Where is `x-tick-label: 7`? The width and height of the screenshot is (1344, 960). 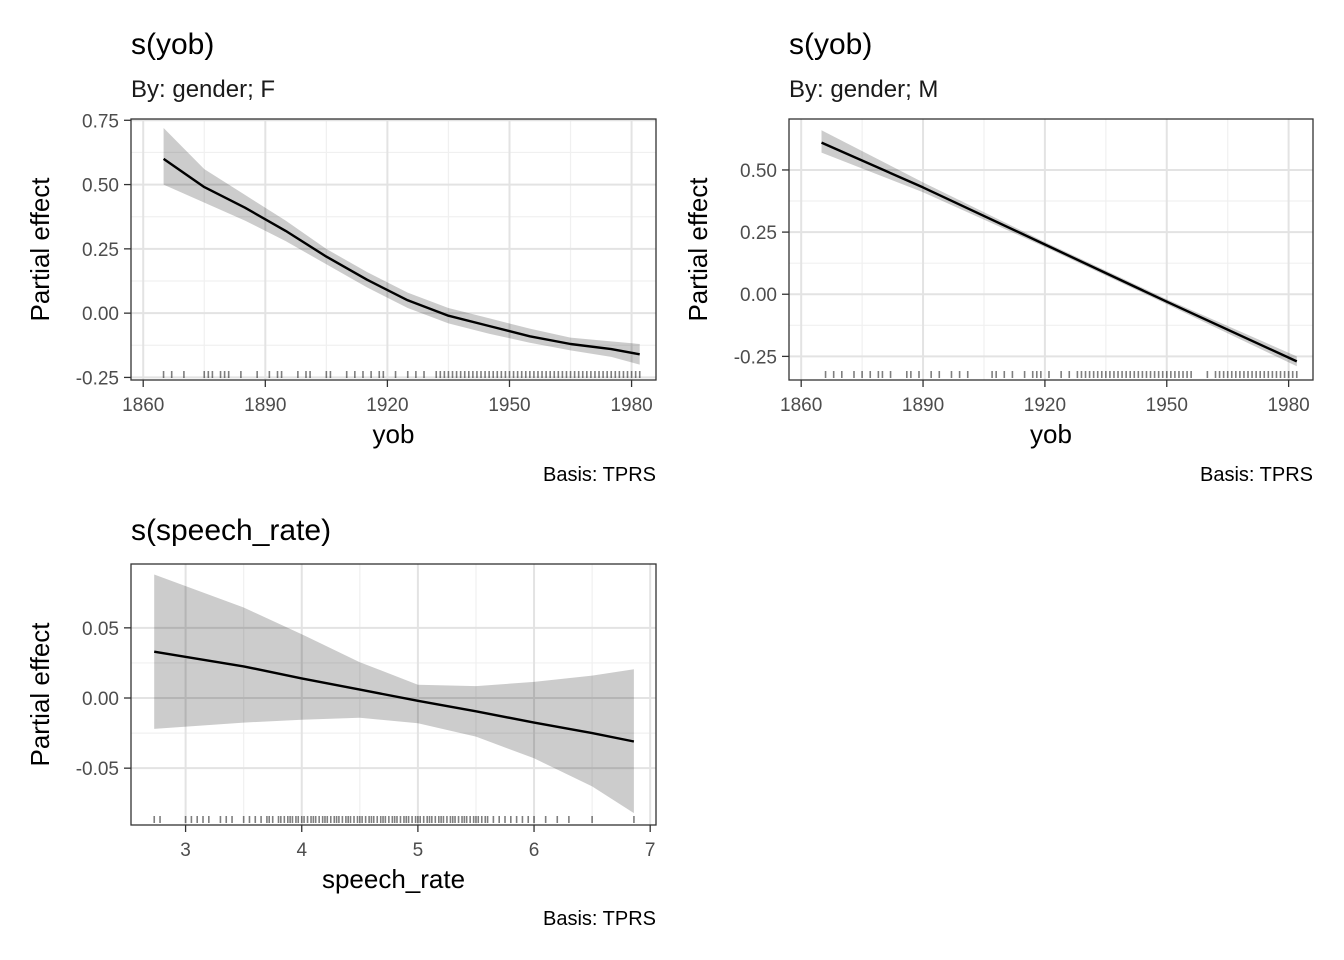 x-tick-label: 7 is located at coordinates (650, 850).